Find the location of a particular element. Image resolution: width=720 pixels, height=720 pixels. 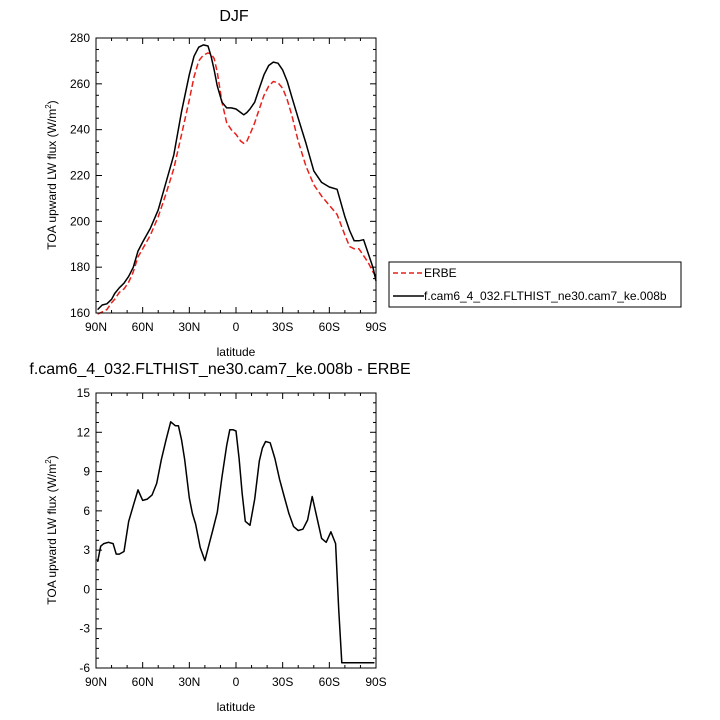

x-tick-label-top: 60N is located at coordinates (143, 327).